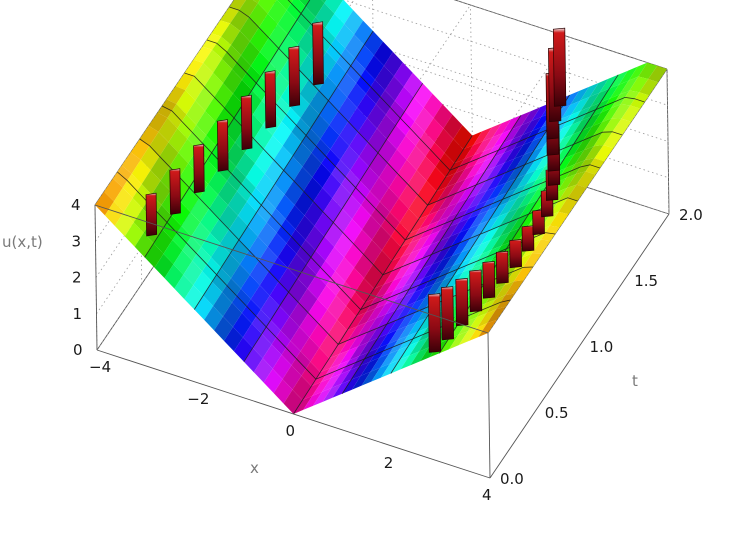 This screenshot has width=738, height=541. I want to click on y-tick-label: 1.0, so click(602, 347).